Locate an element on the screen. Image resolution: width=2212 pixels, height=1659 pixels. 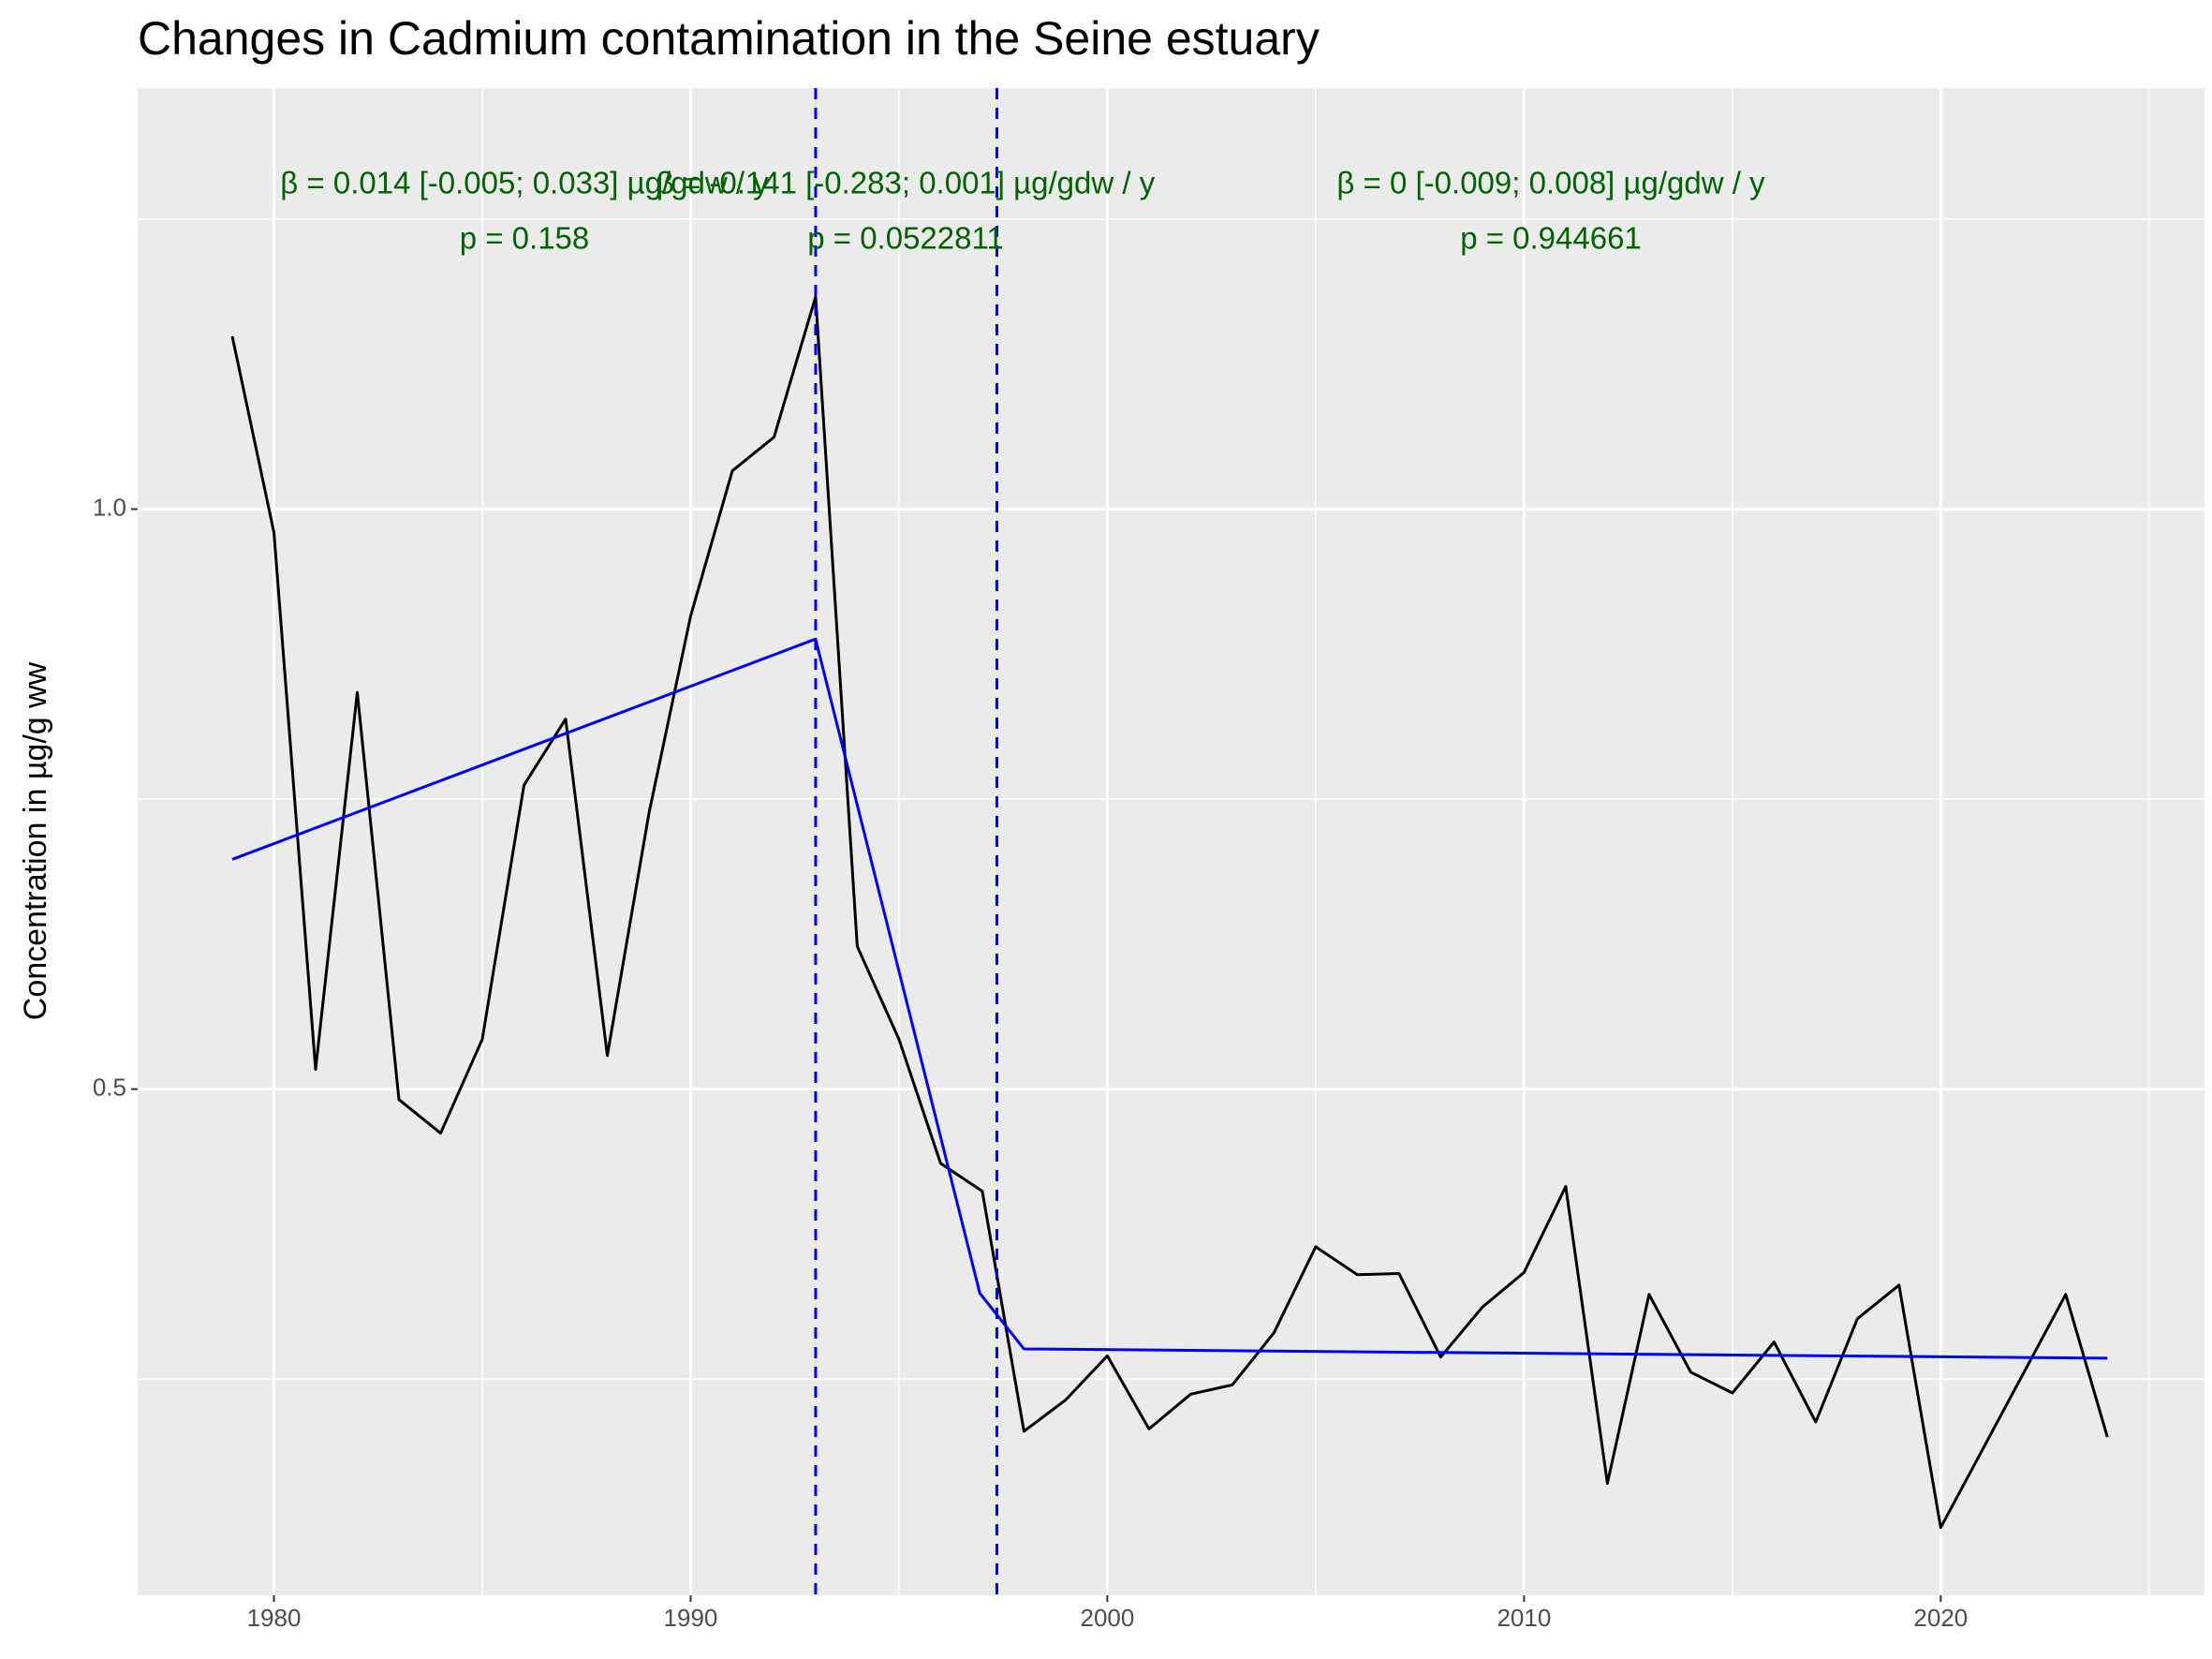
annotation-p: p = 0.158 is located at coordinates (525, 239).